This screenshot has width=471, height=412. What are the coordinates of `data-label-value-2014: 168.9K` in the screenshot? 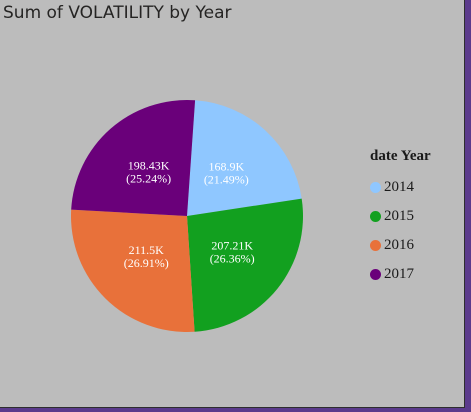 It's located at (226, 166).